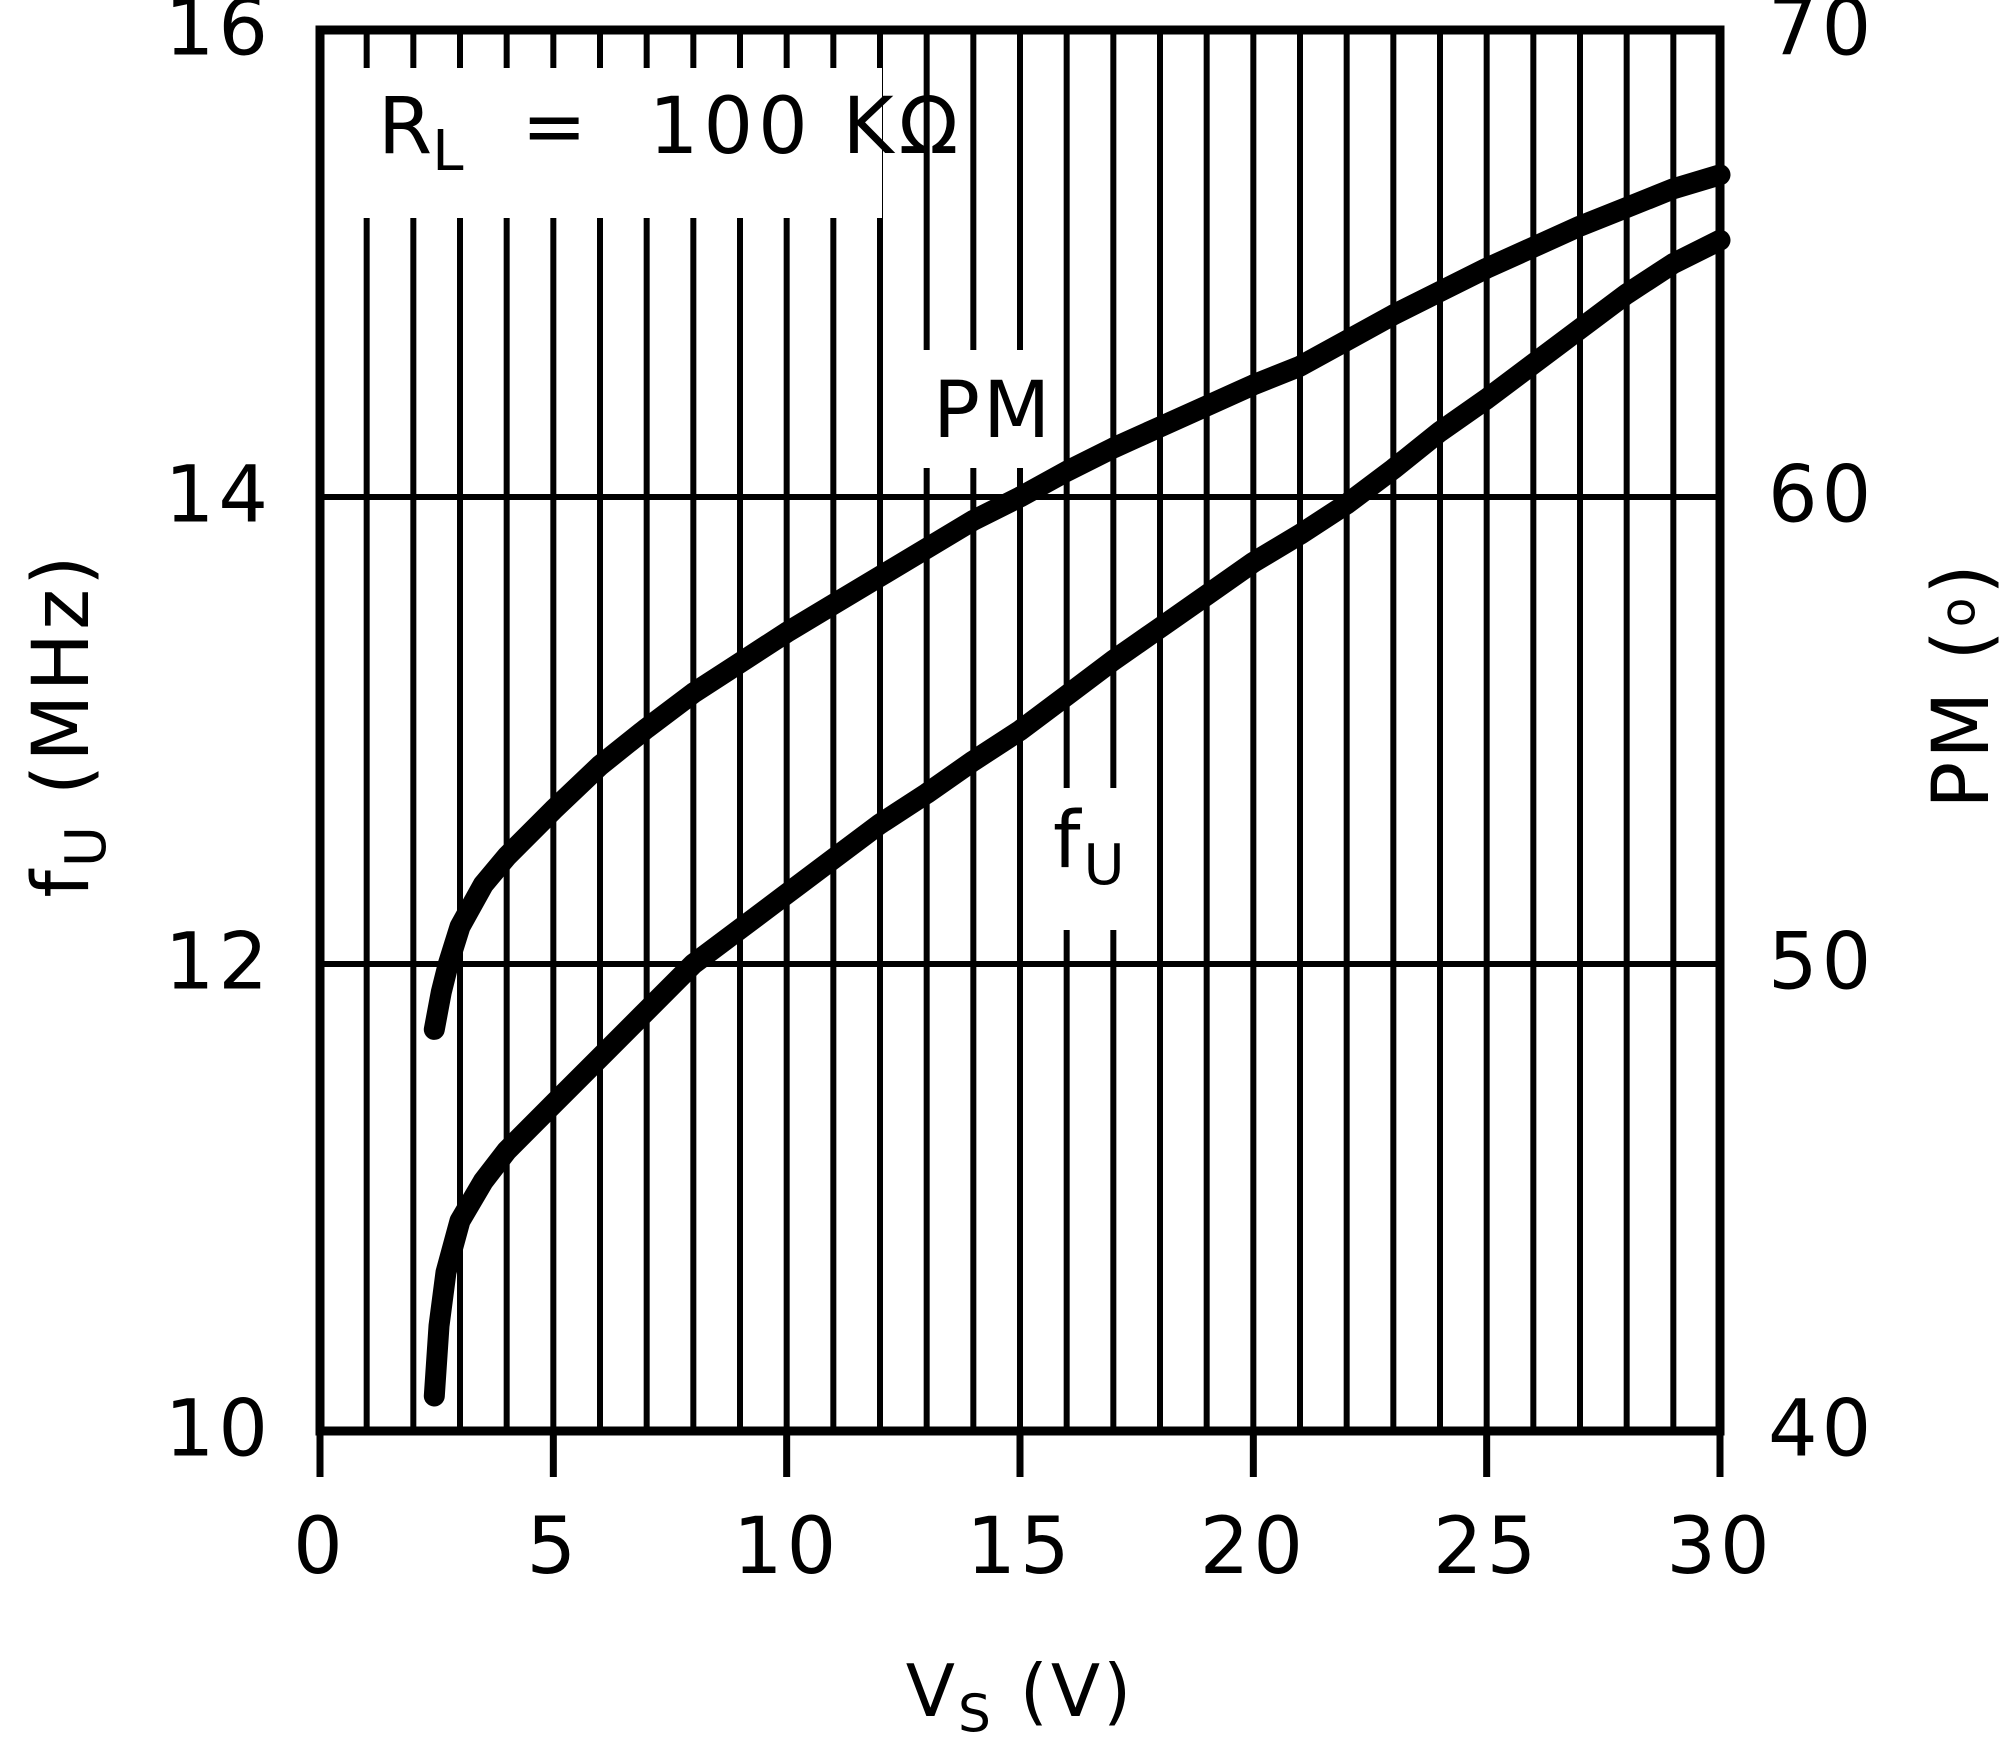 This screenshot has width=2013, height=1757. I want to click on x-axis-title-unit: (V), so click(1064, 1691).